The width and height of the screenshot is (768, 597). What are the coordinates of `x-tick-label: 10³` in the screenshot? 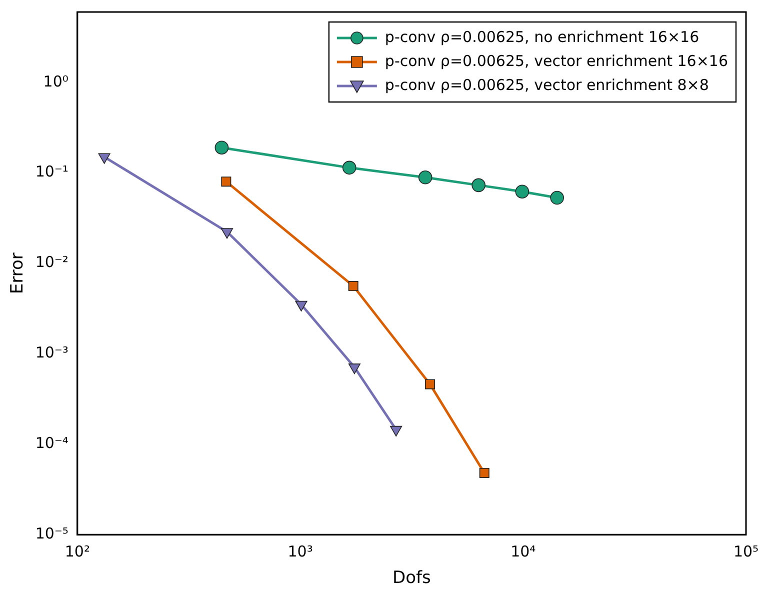 It's located at (300, 551).